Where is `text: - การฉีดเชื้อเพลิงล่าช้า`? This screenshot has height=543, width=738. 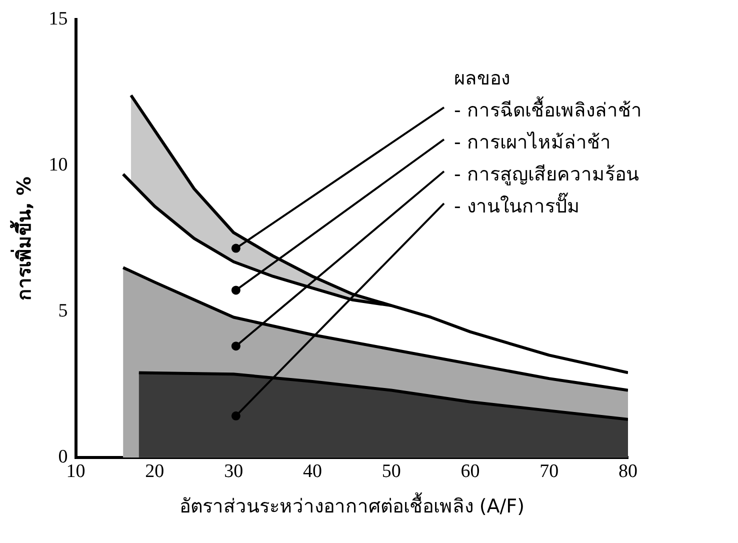 text: - การฉีดเชื้อเพลิงล่าช้า is located at coordinates (548, 109).